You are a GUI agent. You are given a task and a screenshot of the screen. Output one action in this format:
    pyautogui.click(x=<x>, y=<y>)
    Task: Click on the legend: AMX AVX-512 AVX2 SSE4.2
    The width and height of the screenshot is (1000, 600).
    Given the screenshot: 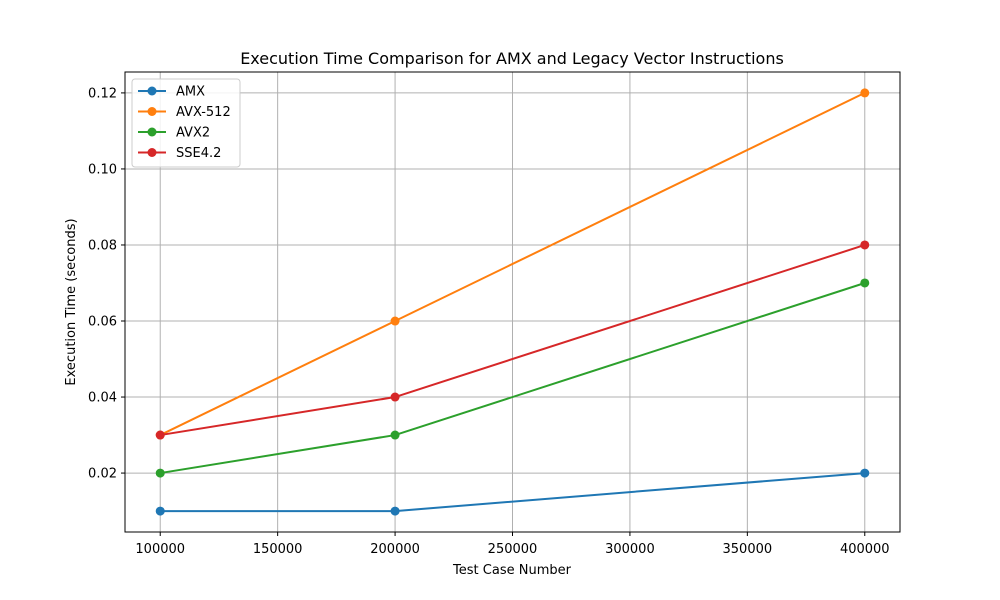 What is the action you would take?
    pyautogui.click(x=186, y=123)
    